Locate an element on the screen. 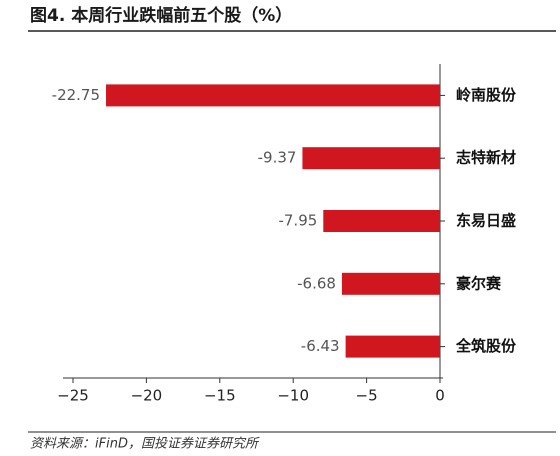 The width and height of the screenshot is (560, 456). value-label: -7.95 is located at coordinates (297, 221).